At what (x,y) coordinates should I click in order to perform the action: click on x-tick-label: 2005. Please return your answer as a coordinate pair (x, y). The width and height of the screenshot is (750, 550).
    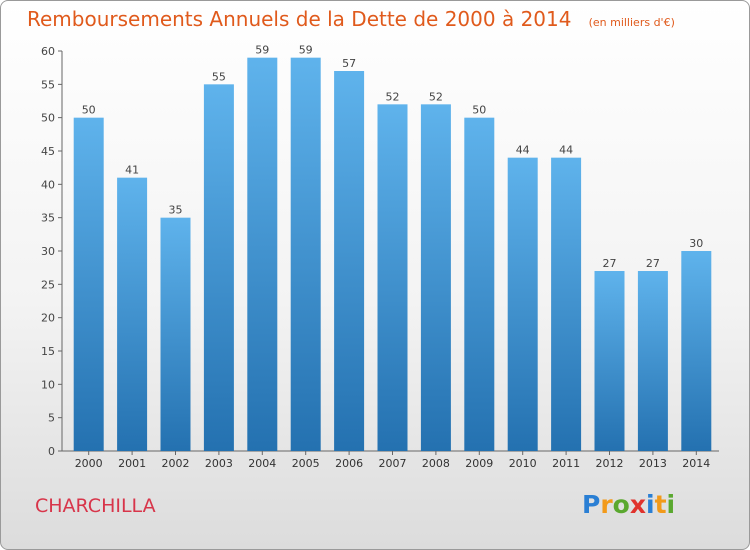
    Looking at the image, I should click on (306, 463).